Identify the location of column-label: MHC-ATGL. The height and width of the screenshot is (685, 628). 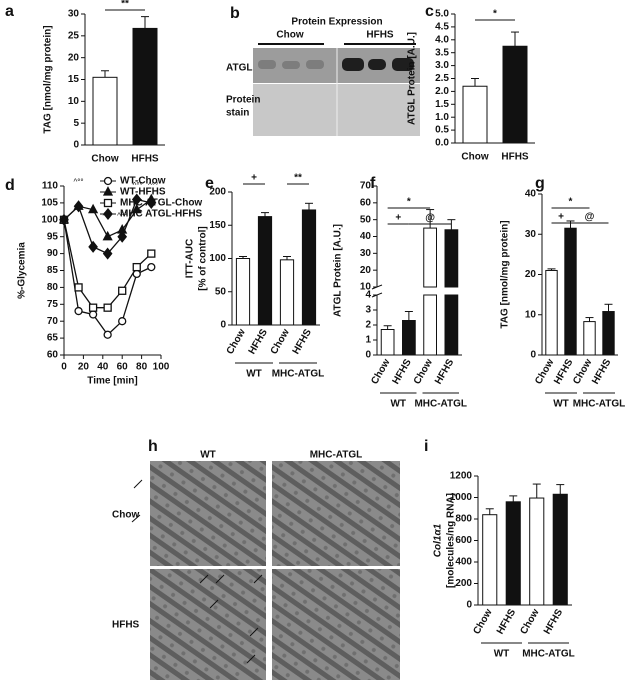
(336, 455).